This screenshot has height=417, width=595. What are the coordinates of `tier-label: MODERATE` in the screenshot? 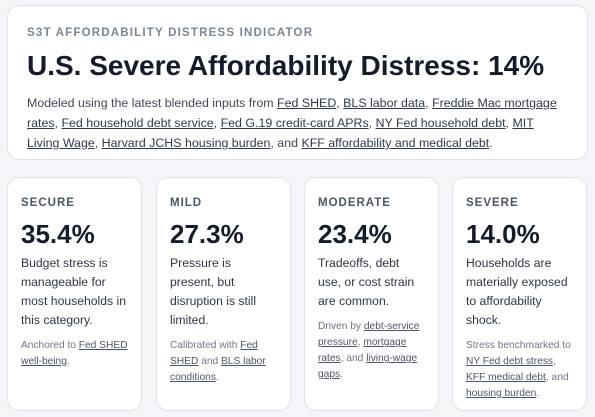 It's located at (354, 203).